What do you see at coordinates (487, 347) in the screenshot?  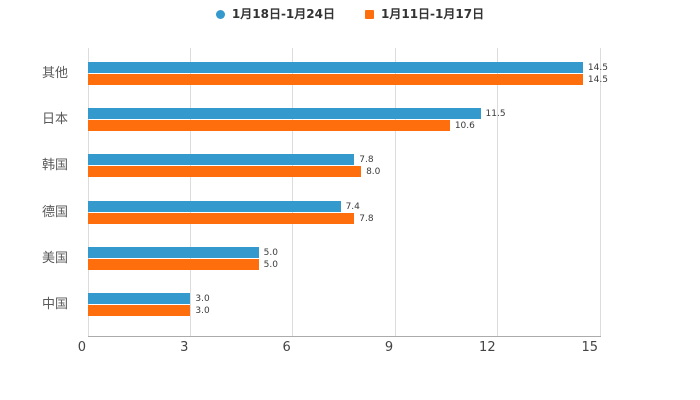 I see `x-tick-label: 12` at bounding box center [487, 347].